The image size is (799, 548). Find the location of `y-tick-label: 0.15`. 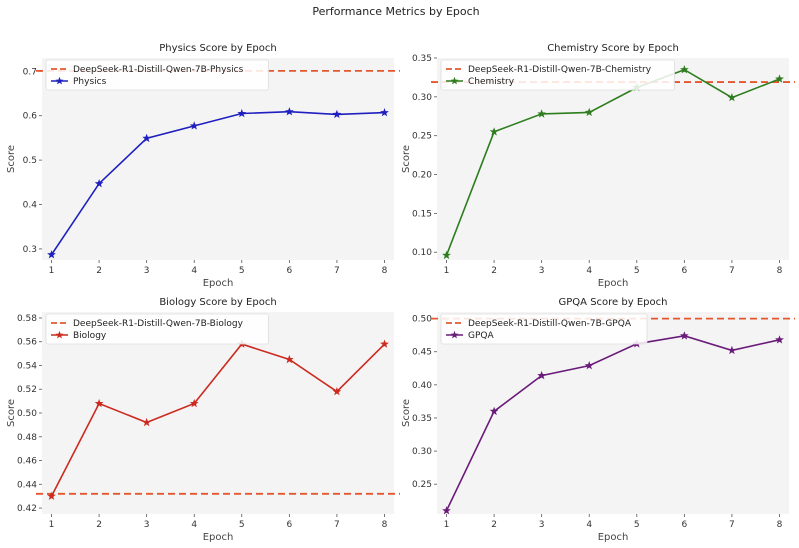

y-tick-label: 0.15 is located at coordinates (422, 214).